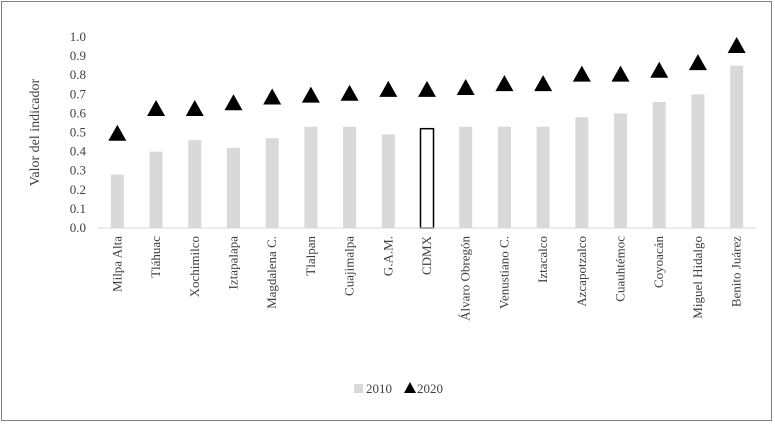 The image size is (775, 424). Describe the element at coordinates (271, 272) in the screenshot. I see `x-tick-label: Magdalena C.` at that location.